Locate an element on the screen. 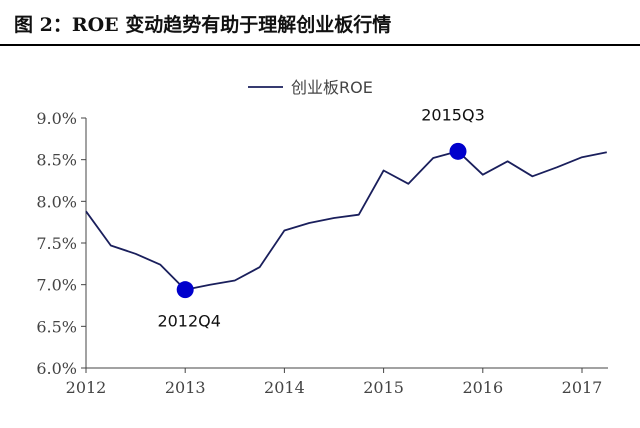  annotation-label: 2015Q3 is located at coordinates (453, 114).